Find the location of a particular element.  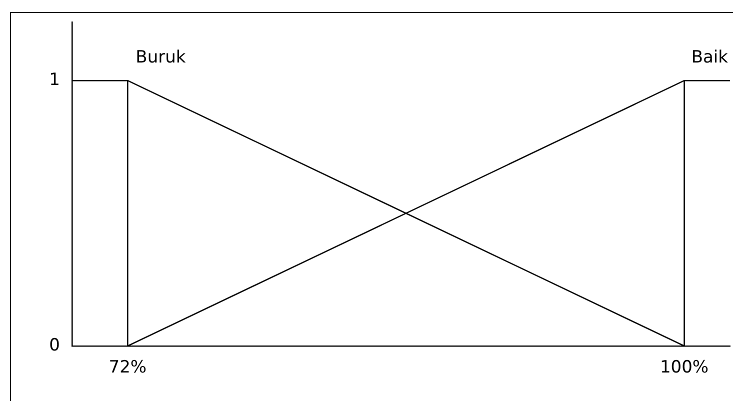

y-tick-label: 1 is located at coordinates (54, 80).